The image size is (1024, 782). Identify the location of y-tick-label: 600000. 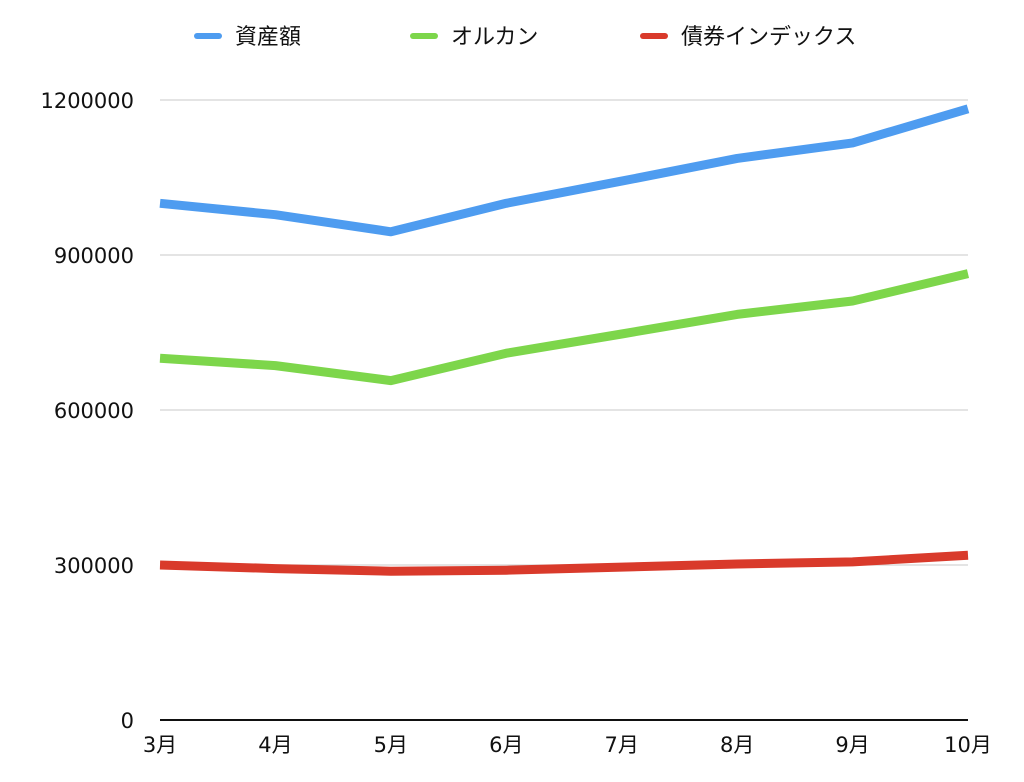
(94, 411).